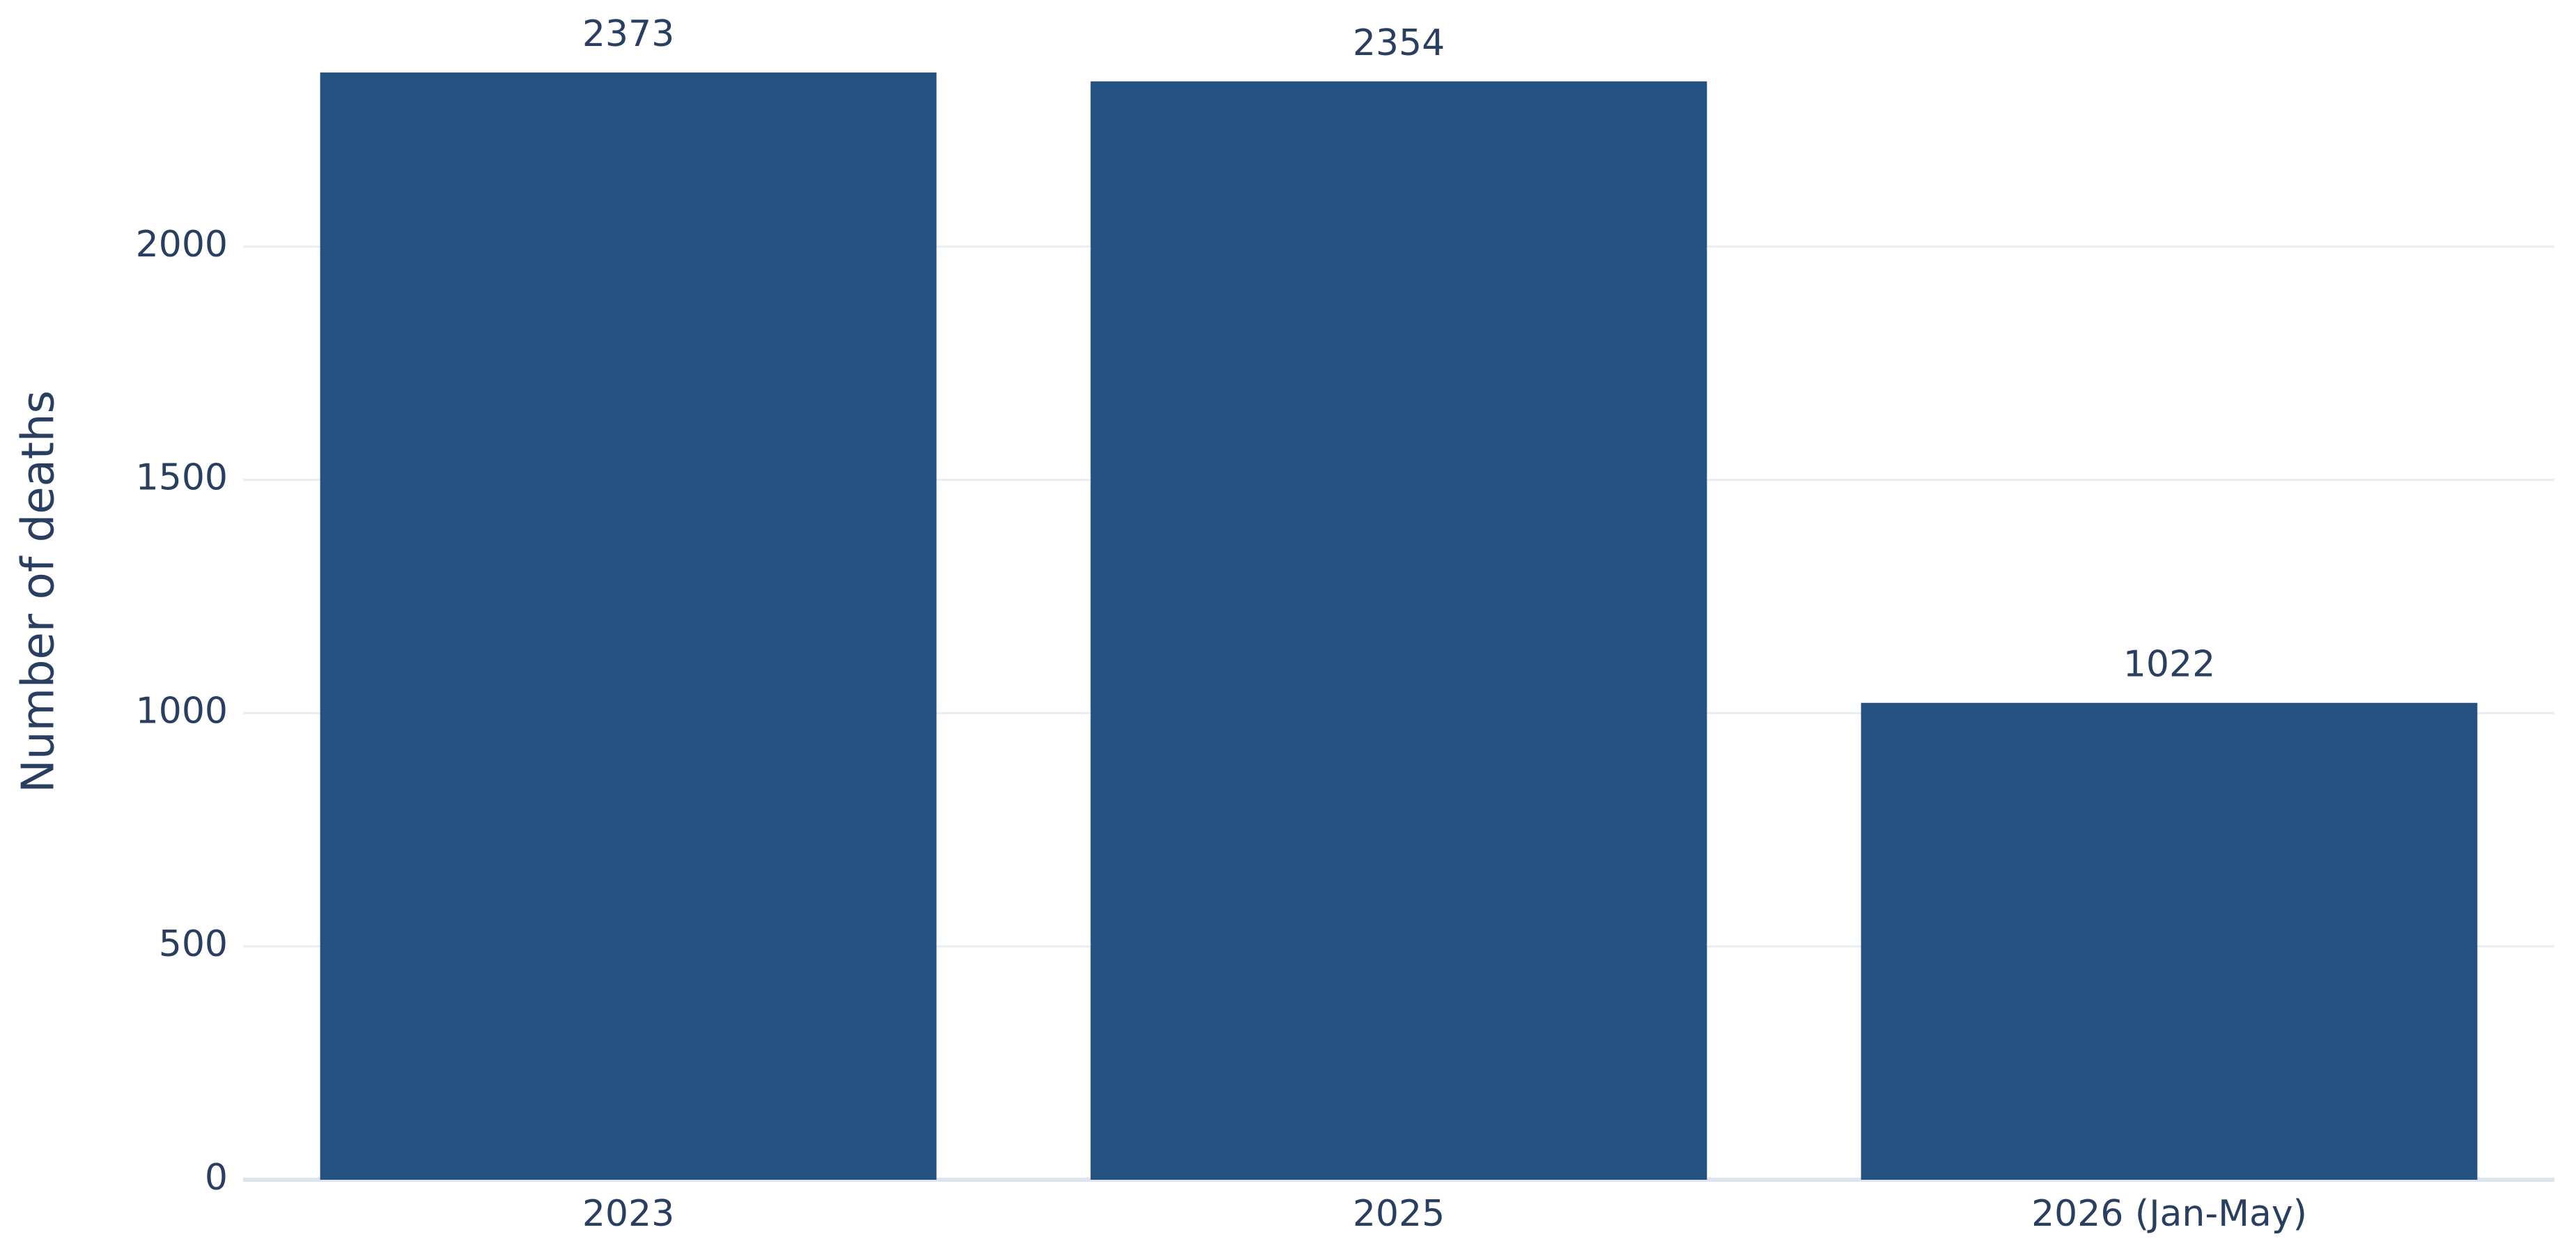 The width and height of the screenshot is (2576, 1255). Describe the element at coordinates (39, 591) in the screenshot. I see `y-axis-title: Number of deaths` at that location.